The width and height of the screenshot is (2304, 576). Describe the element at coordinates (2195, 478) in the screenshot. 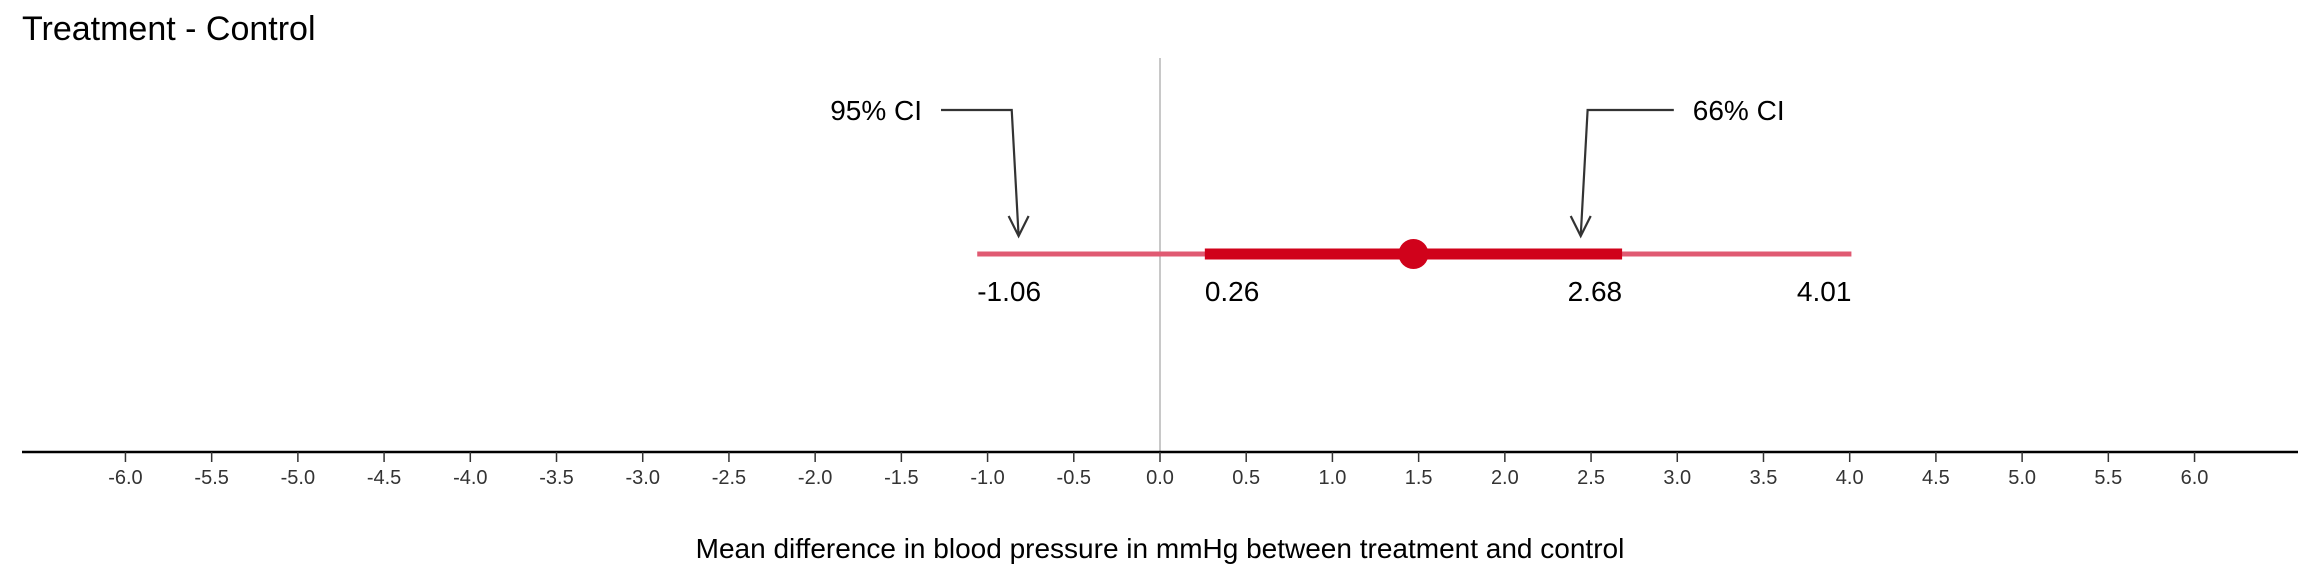

I see `x-tick-label: 6.0` at that location.